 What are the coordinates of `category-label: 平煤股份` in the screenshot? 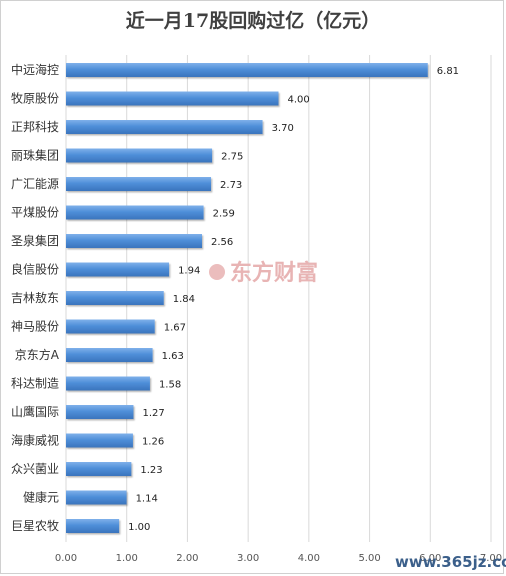 It's located at (35, 213).